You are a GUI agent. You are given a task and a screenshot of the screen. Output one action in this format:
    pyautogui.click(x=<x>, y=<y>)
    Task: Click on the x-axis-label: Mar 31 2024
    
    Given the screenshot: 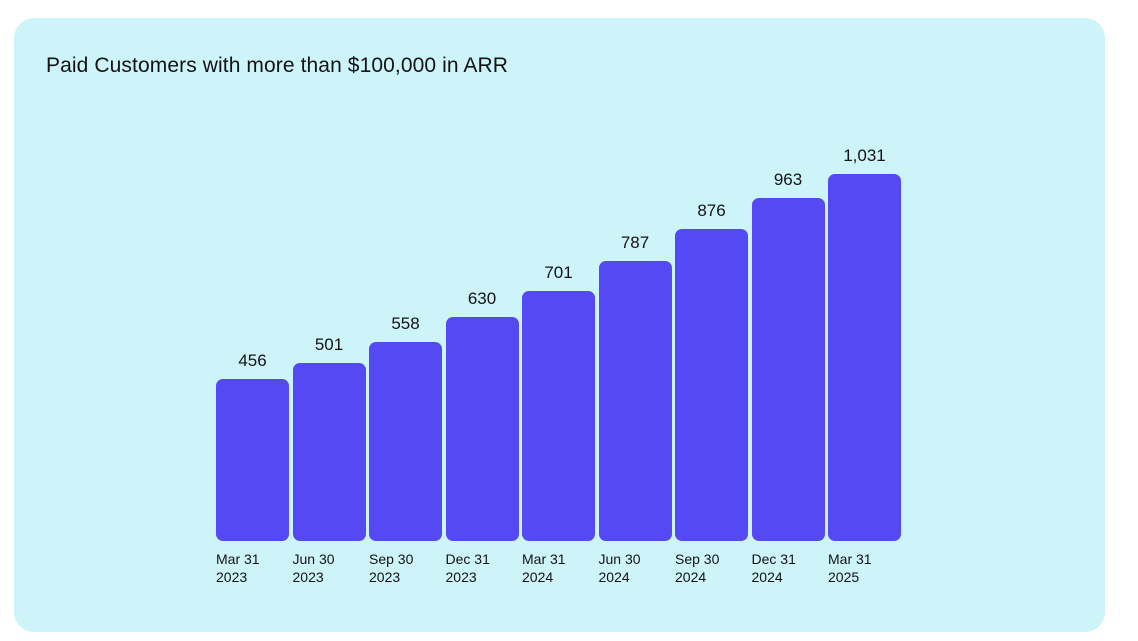 What is the action you would take?
    pyautogui.click(x=544, y=568)
    